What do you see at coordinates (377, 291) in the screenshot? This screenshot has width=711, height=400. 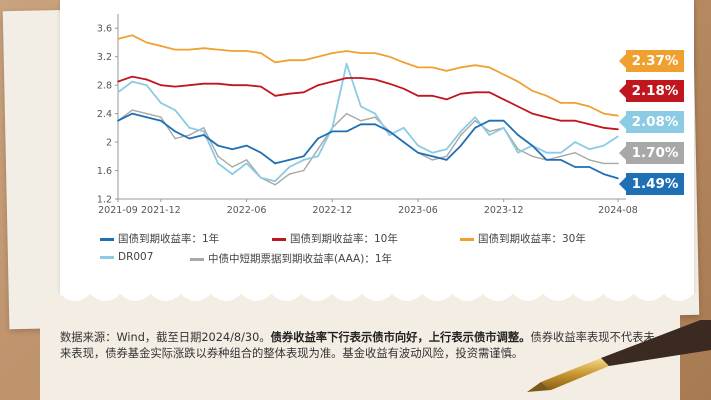 I see `scalloped-edge` at bounding box center [377, 291].